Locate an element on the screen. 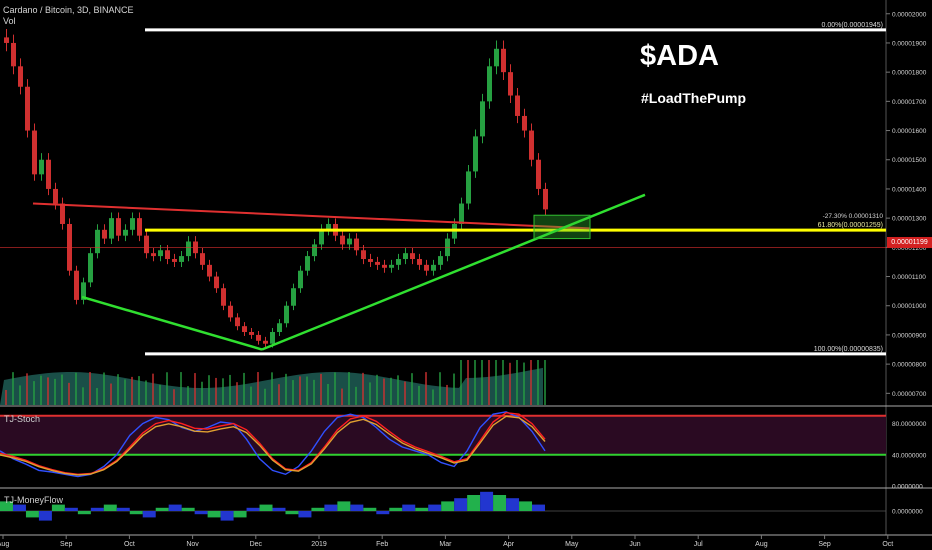 Image resolution: width=932 pixels, height=550 pixels. y-tick-label: 0.00000900 is located at coordinates (909, 335).